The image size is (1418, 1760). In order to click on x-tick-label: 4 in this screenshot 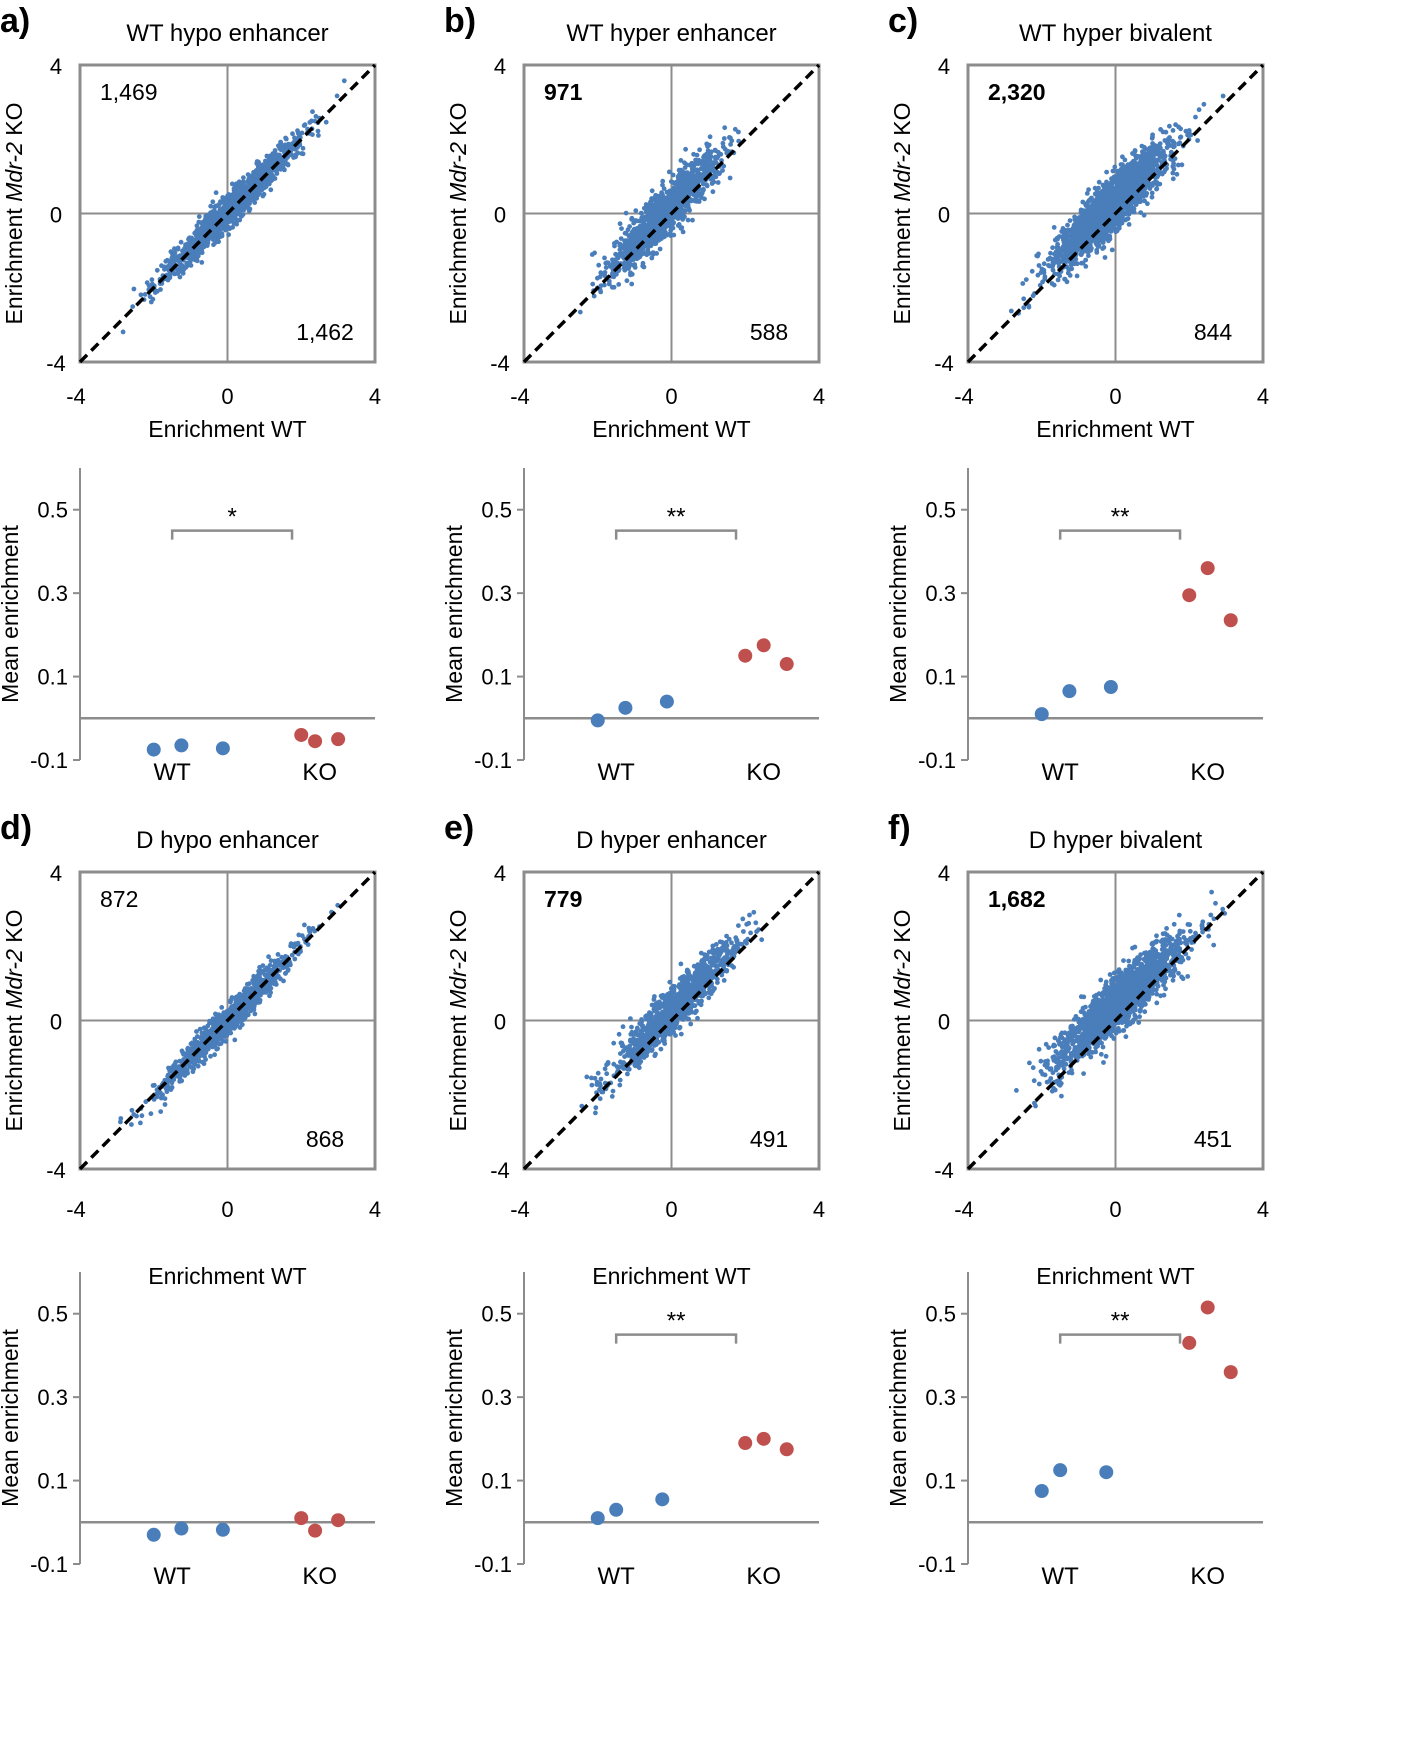, I will do `click(375, 396)`.